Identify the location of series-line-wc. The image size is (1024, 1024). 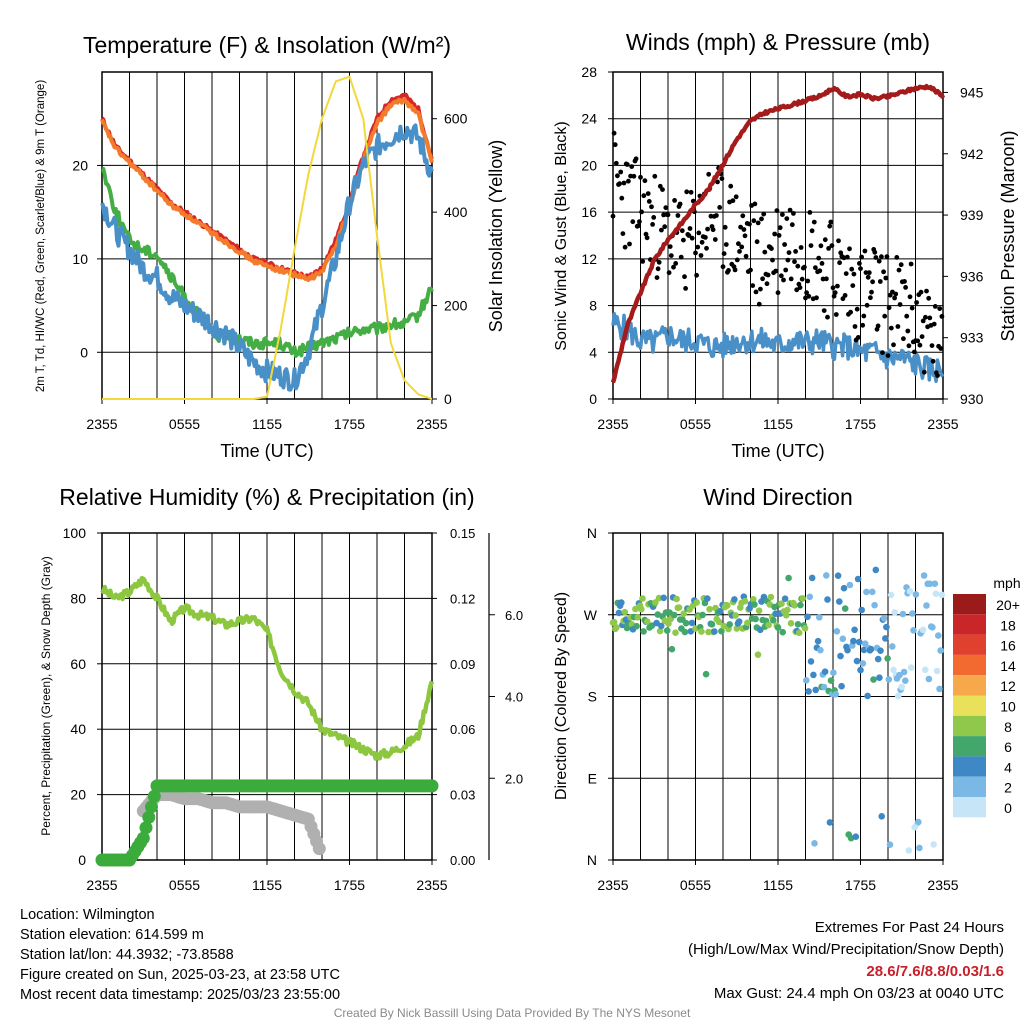
(267, 257).